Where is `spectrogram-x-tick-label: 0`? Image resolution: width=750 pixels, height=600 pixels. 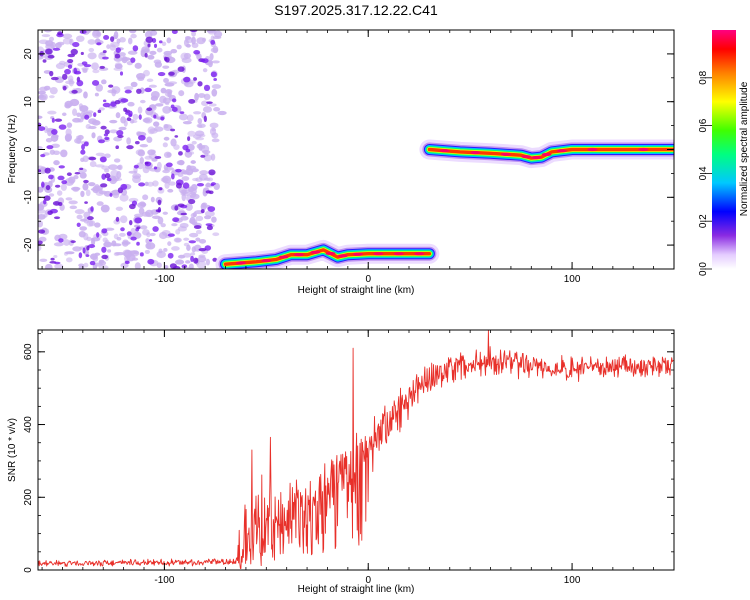
spectrogram-x-tick-label: 0 is located at coordinates (368, 279).